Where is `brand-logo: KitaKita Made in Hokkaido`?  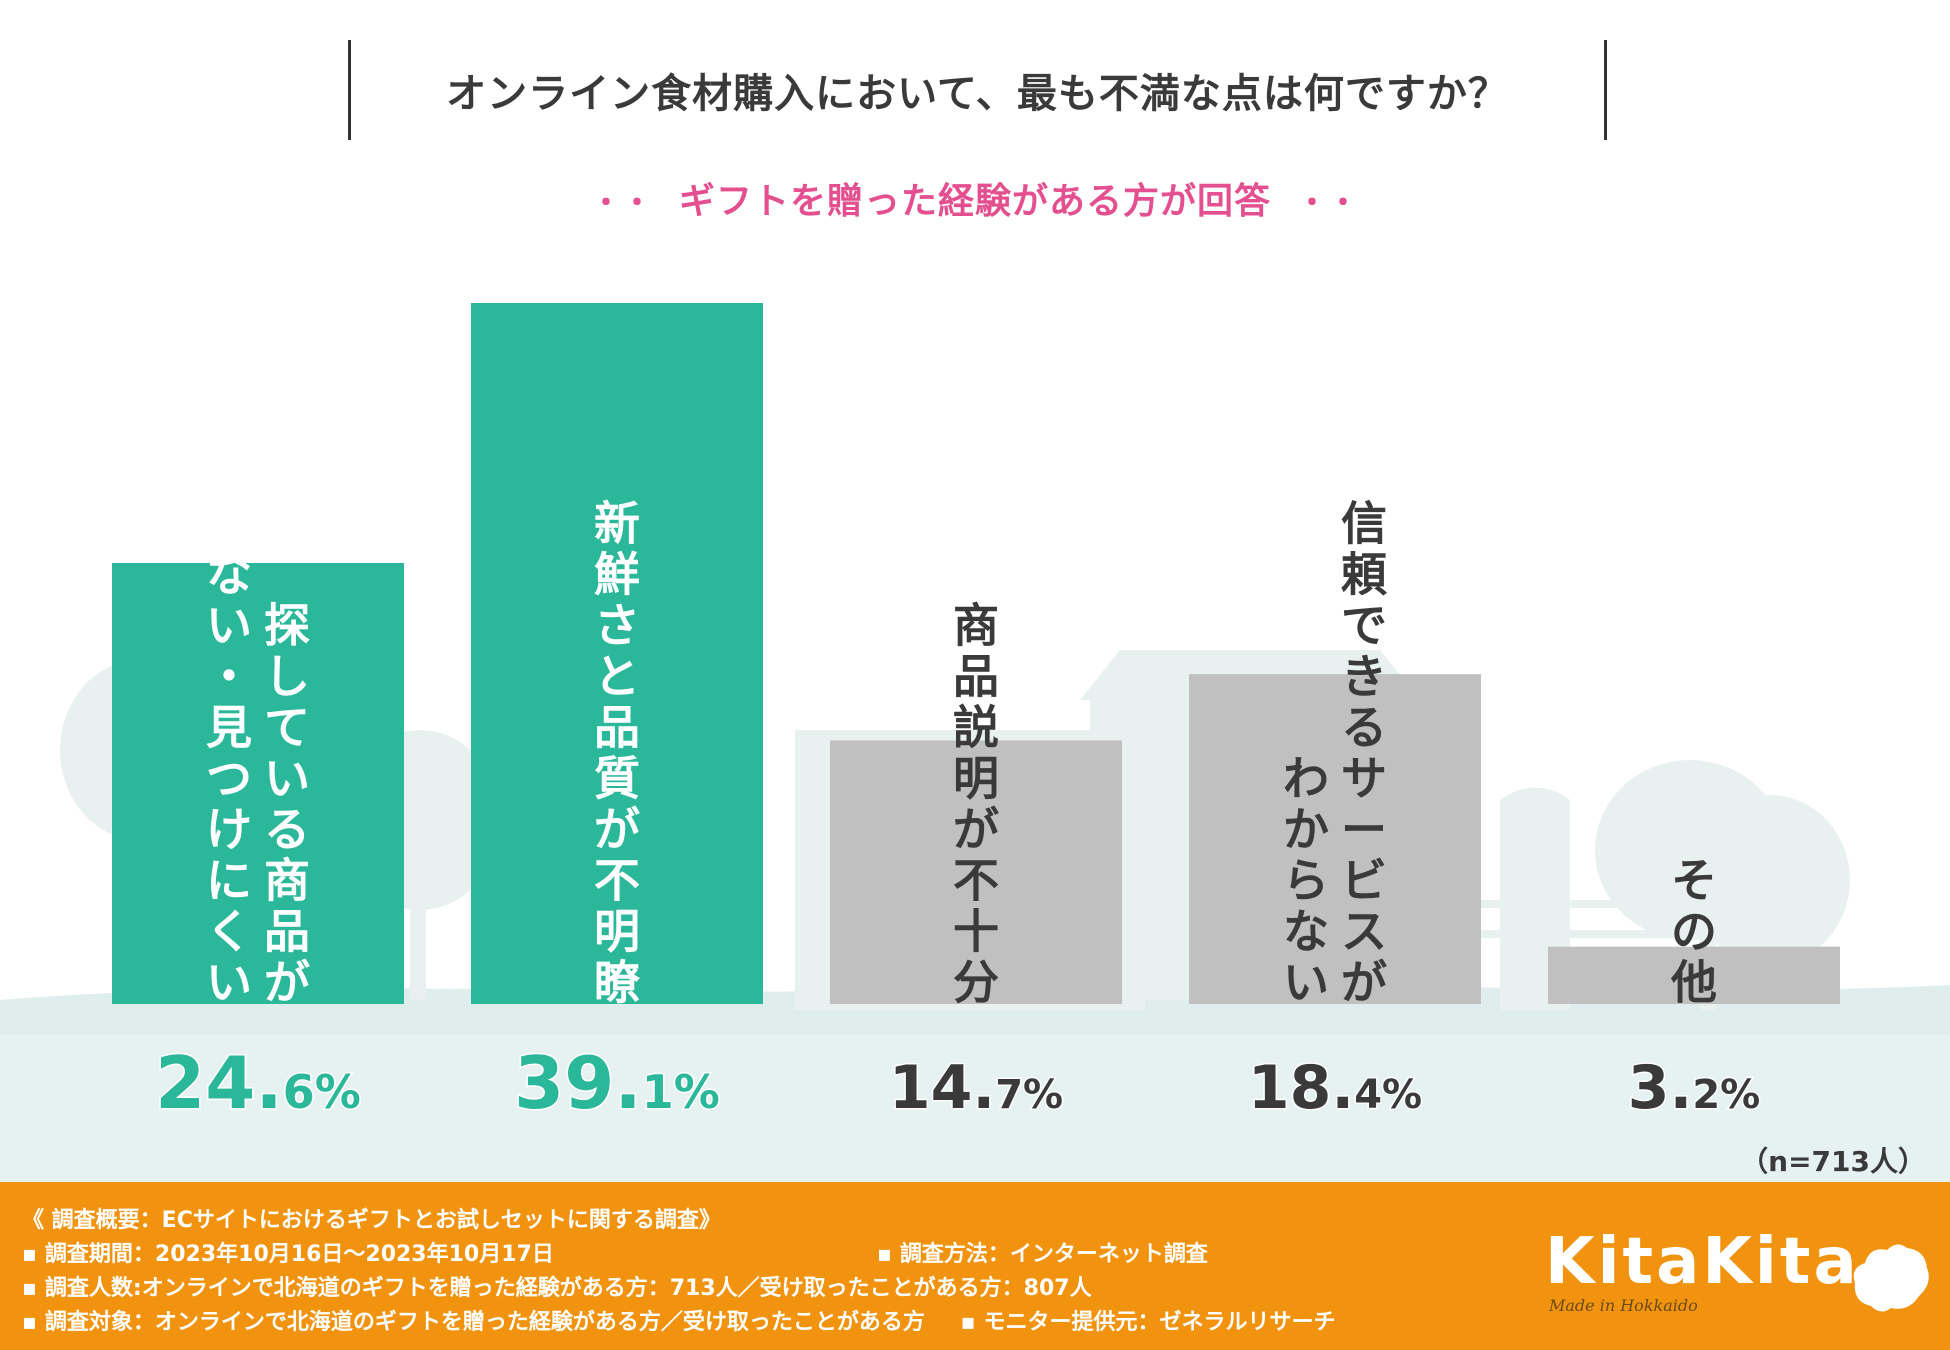 brand-logo: KitaKita Made in Hokkaido is located at coordinates (1702, 1272).